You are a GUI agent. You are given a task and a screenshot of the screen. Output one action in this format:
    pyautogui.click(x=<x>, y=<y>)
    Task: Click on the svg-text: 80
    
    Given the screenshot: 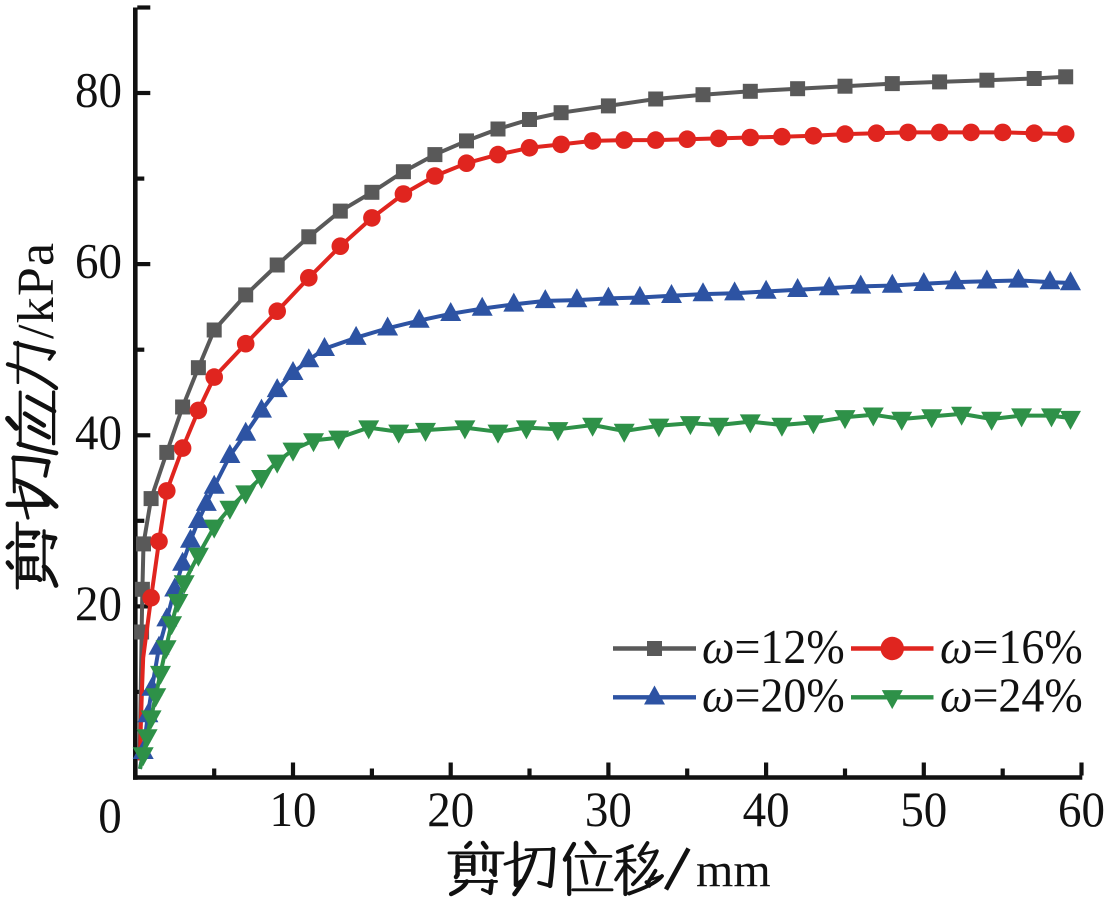 What is the action you would take?
    pyautogui.click(x=98, y=91)
    